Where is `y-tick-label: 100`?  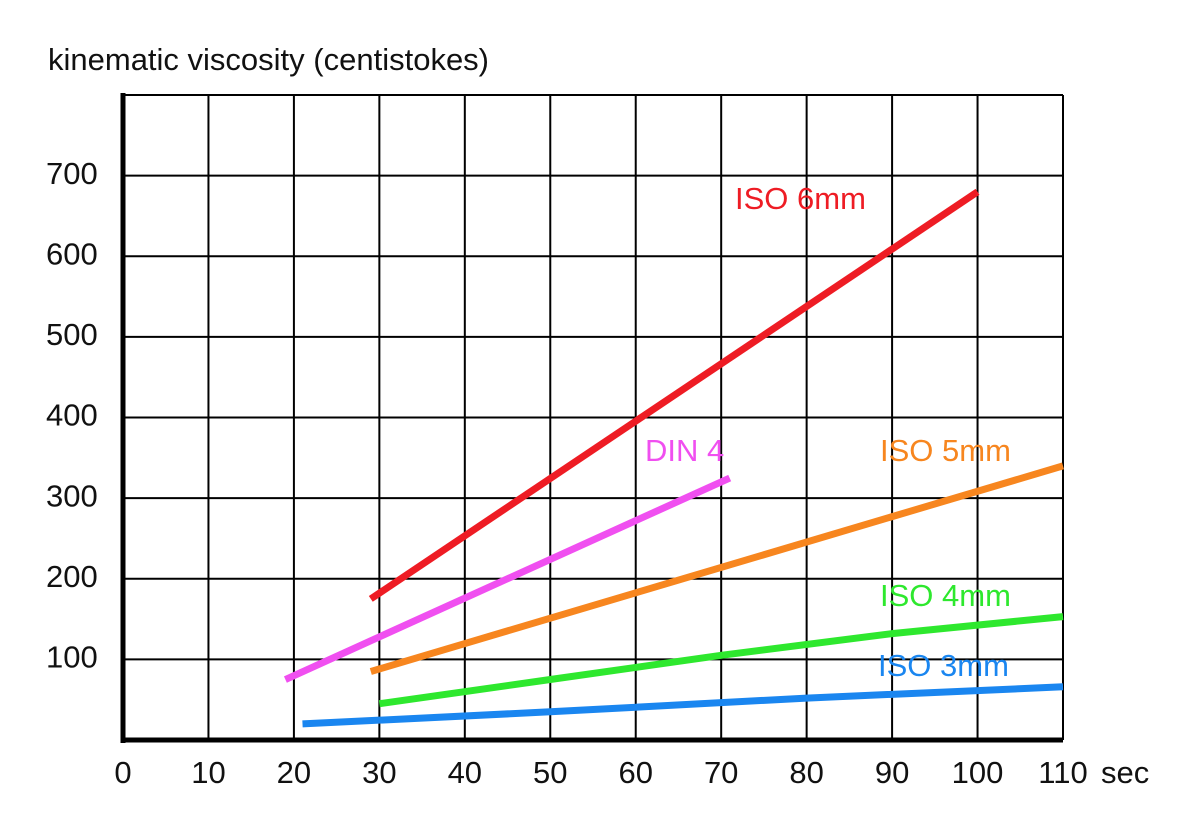 y-tick-label: 100 is located at coordinates (72, 657).